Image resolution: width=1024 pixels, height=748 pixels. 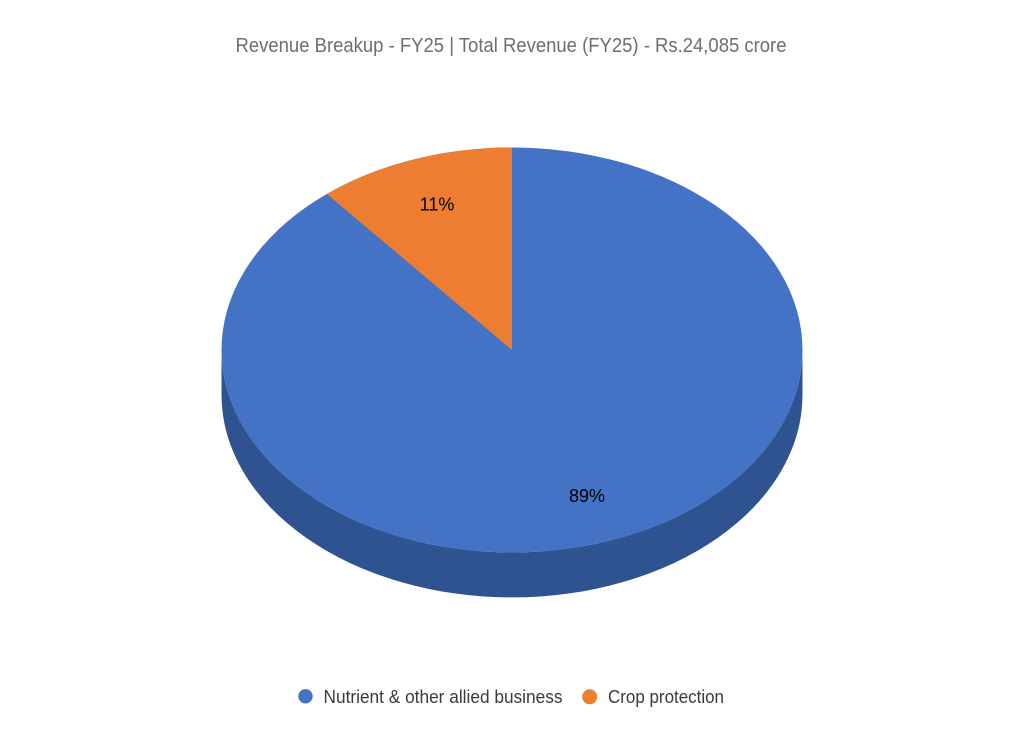 What do you see at coordinates (437, 205) in the screenshot?
I see `svg-text: 11%` at bounding box center [437, 205].